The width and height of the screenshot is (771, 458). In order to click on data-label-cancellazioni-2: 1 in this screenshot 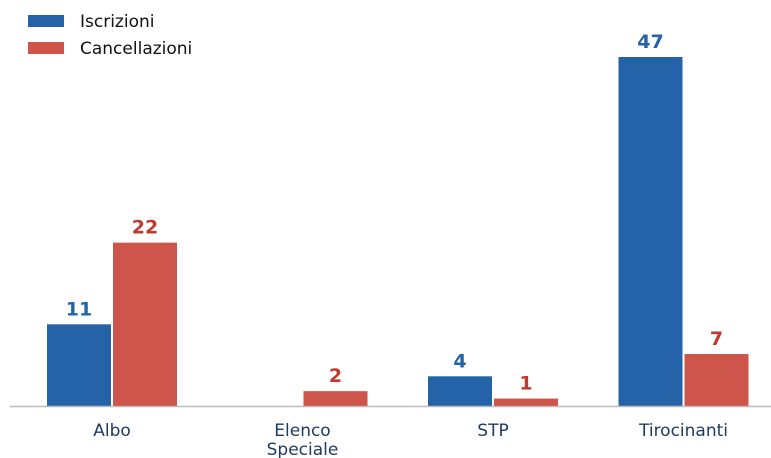, I will do `click(525, 384)`.